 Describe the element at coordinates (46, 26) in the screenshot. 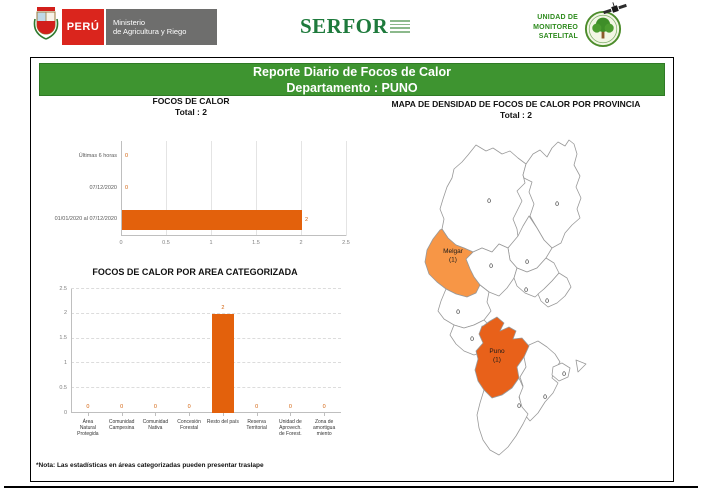

I see `peru-coat-of-arms-icon` at that location.